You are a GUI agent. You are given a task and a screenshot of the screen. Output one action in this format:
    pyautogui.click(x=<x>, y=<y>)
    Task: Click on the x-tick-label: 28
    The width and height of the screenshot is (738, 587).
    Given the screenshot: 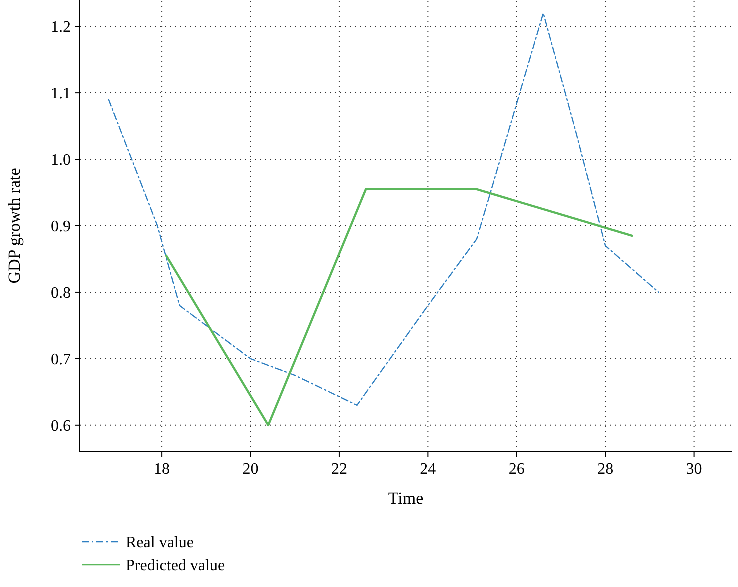 What is the action you would take?
    pyautogui.click(x=606, y=469)
    